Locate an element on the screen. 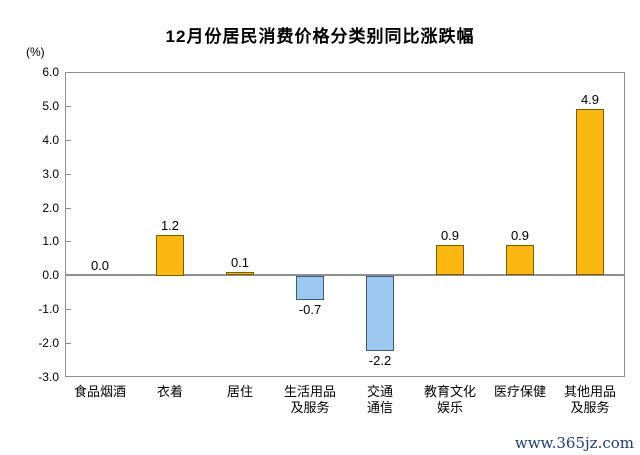  x-category-label: 居住 is located at coordinates (240, 392).